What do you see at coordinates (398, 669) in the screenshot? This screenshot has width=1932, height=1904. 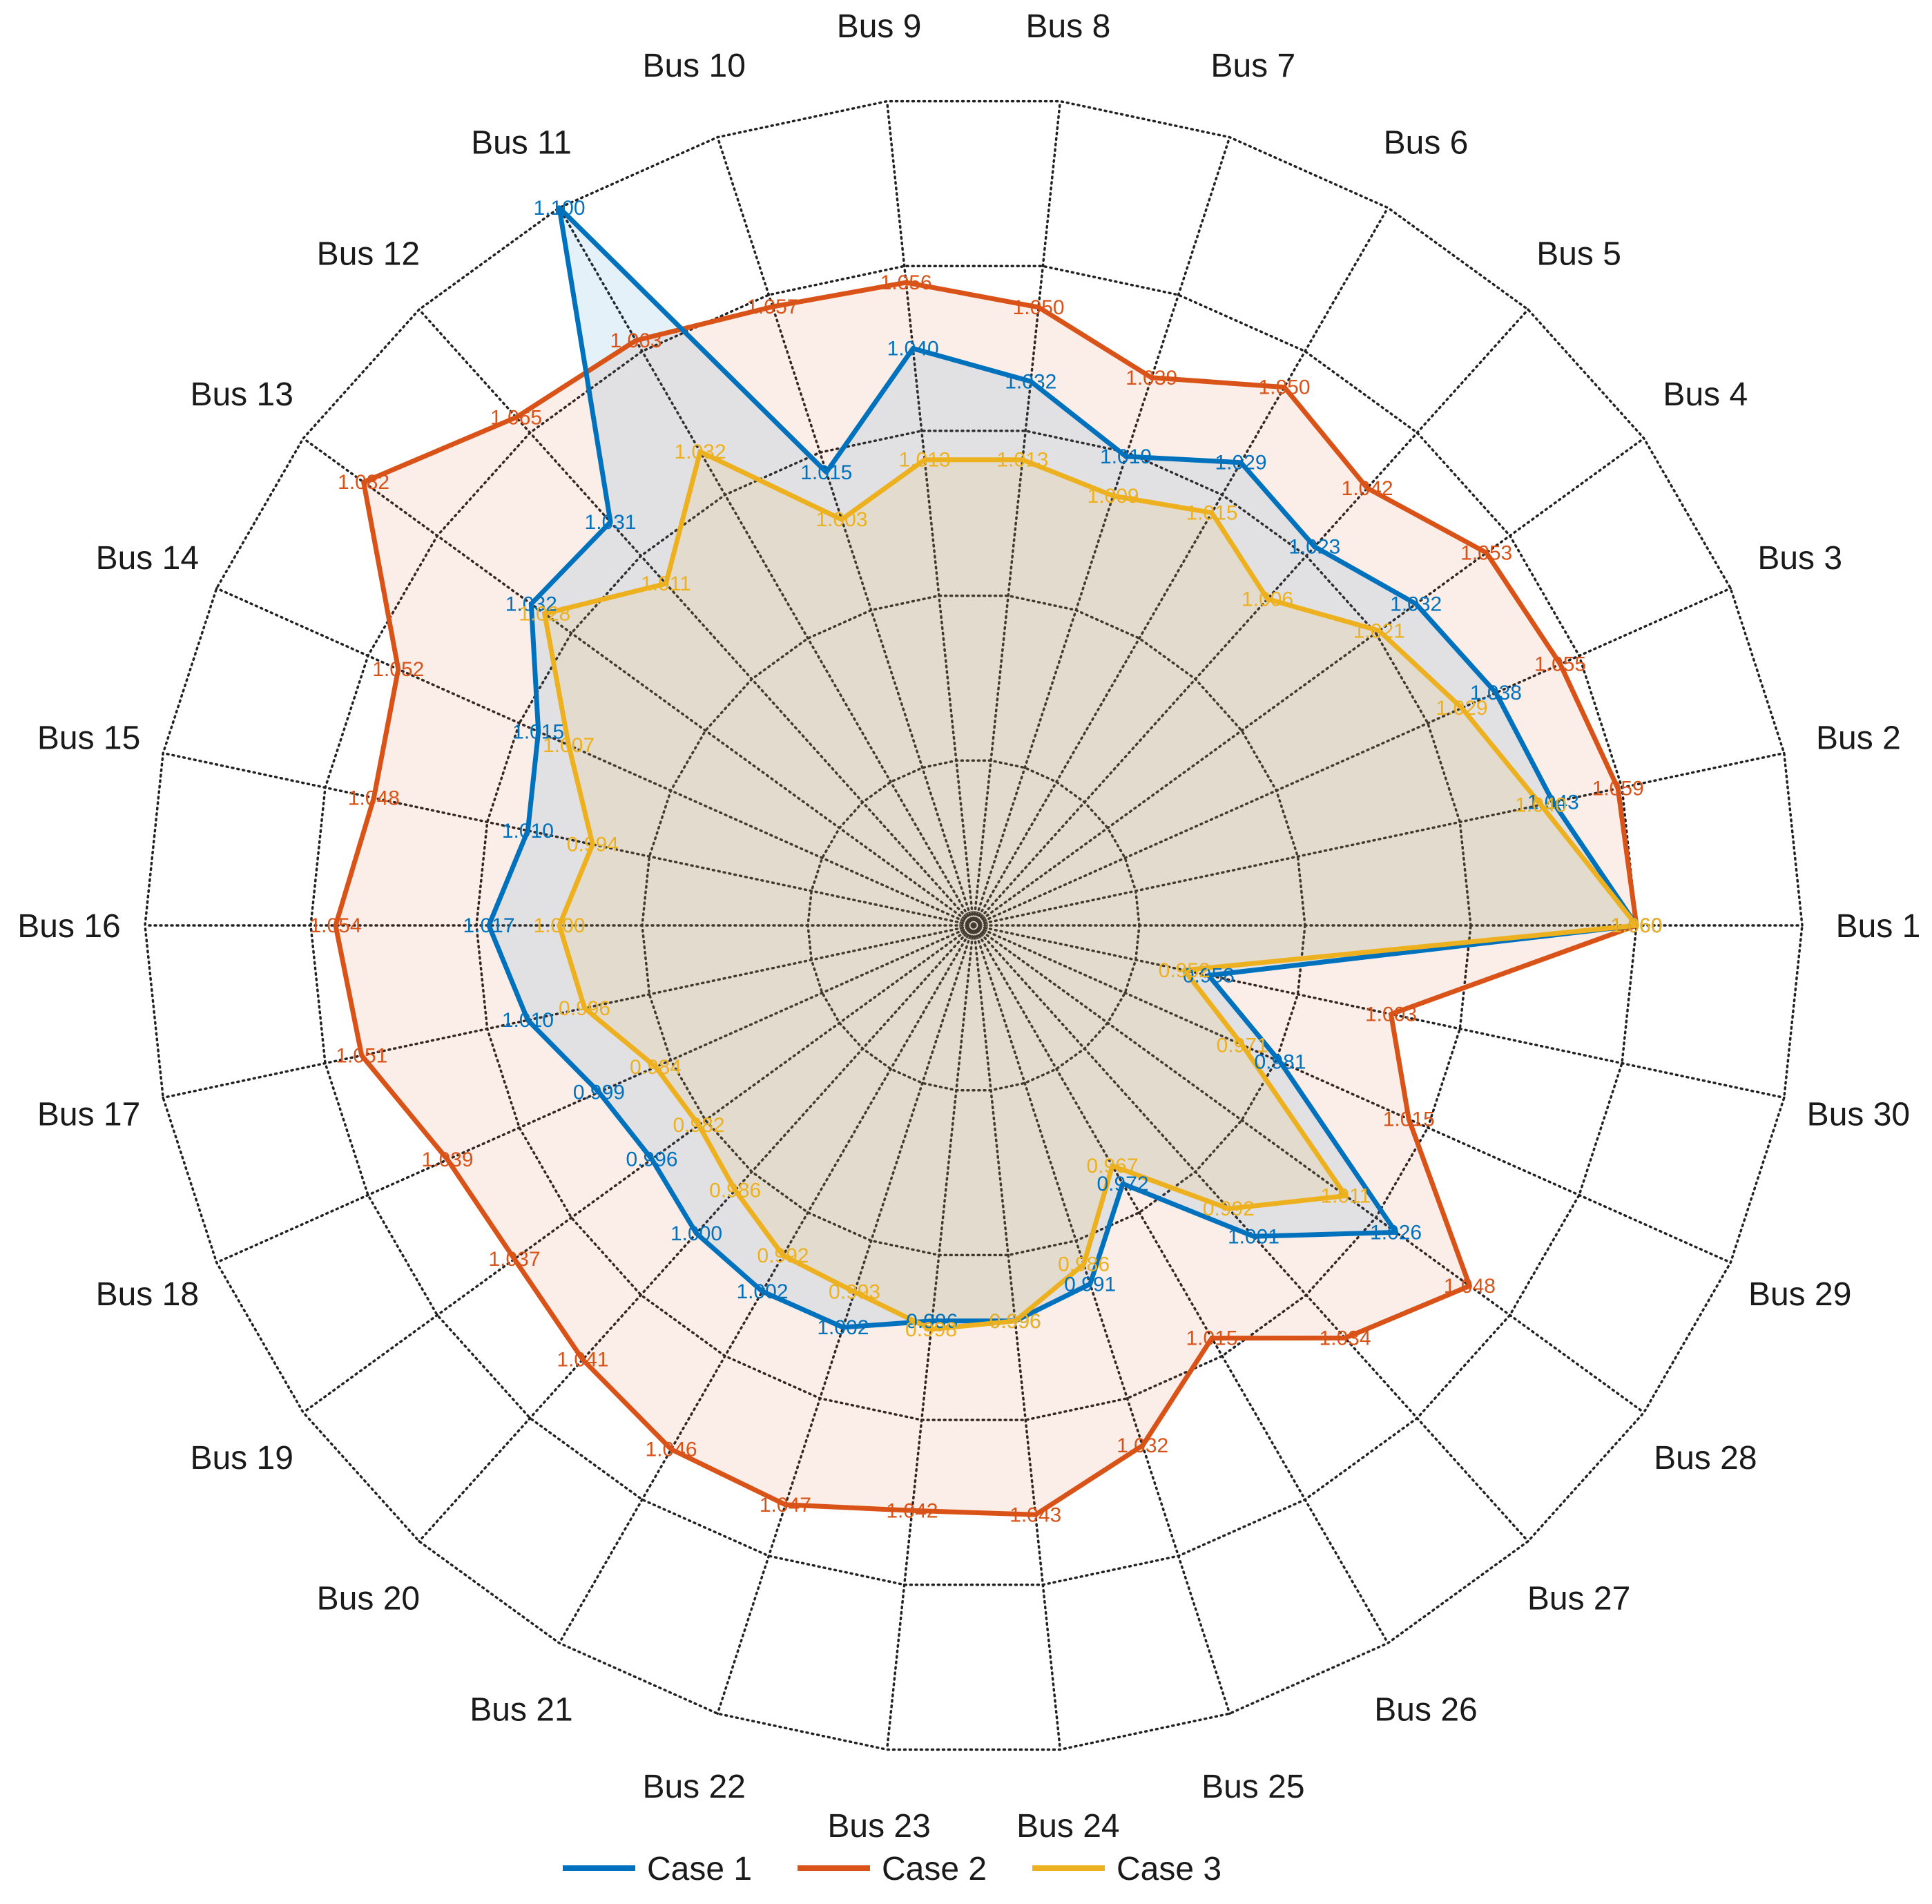 I see `data-label: 1.052` at bounding box center [398, 669].